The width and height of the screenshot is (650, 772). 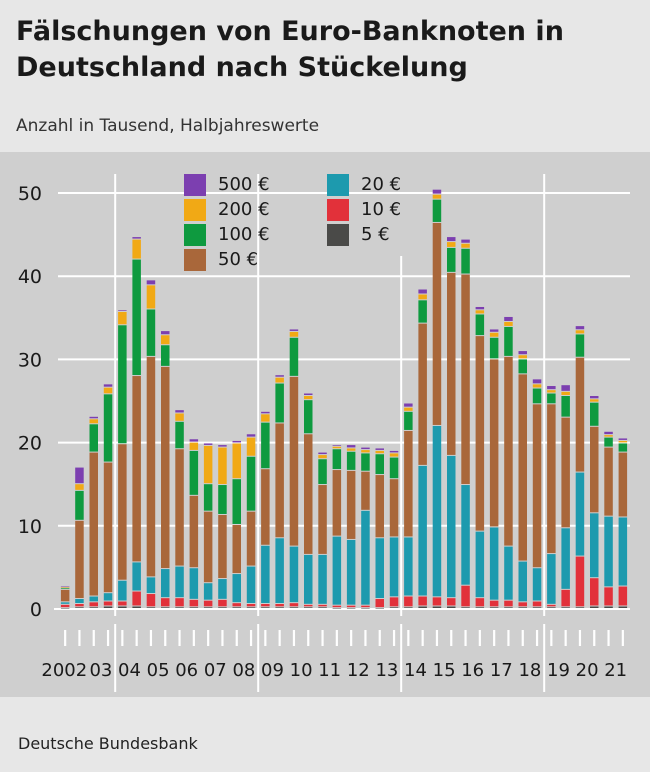 I want to click on x-year-label: 03, so click(x=100, y=670).